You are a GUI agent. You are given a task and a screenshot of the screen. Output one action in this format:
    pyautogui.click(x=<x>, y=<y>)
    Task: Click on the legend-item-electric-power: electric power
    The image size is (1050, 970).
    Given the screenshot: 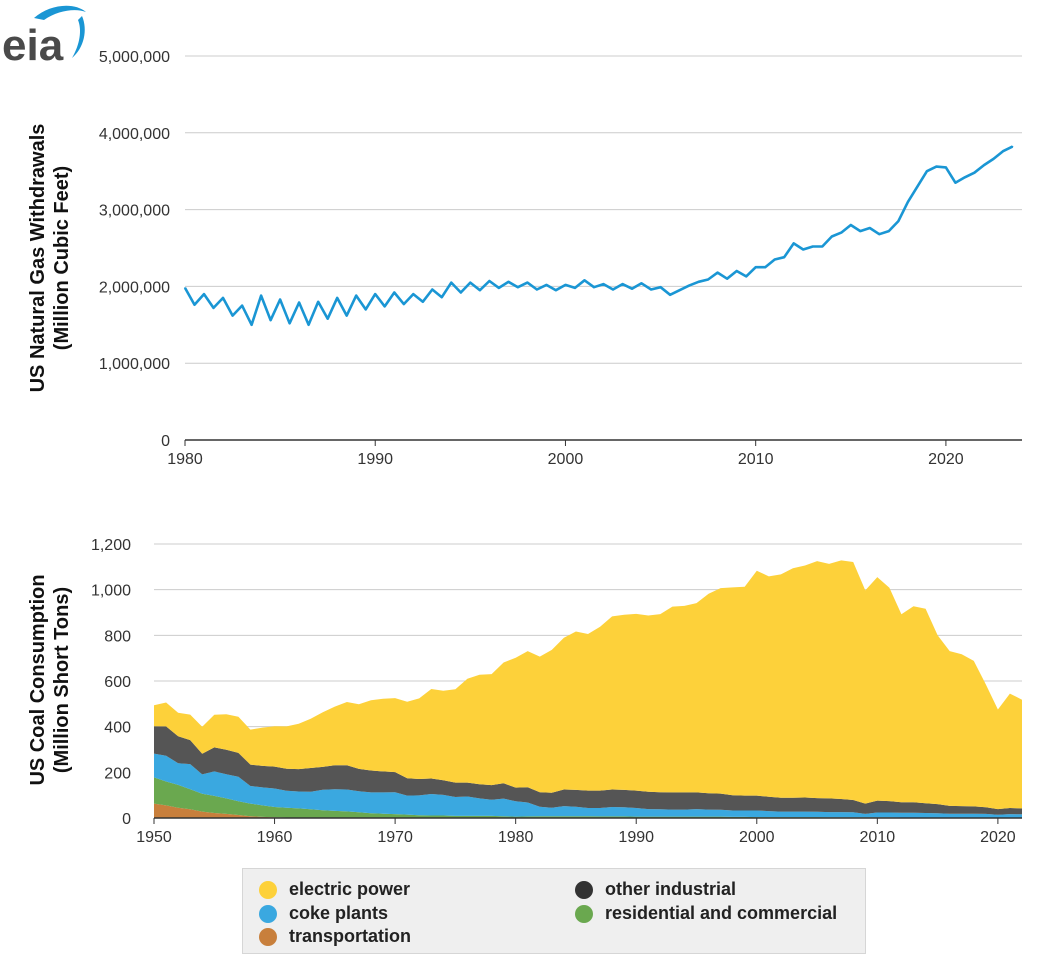 What is the action you would take?
    pyautogui.click(x=334, y=889)
    